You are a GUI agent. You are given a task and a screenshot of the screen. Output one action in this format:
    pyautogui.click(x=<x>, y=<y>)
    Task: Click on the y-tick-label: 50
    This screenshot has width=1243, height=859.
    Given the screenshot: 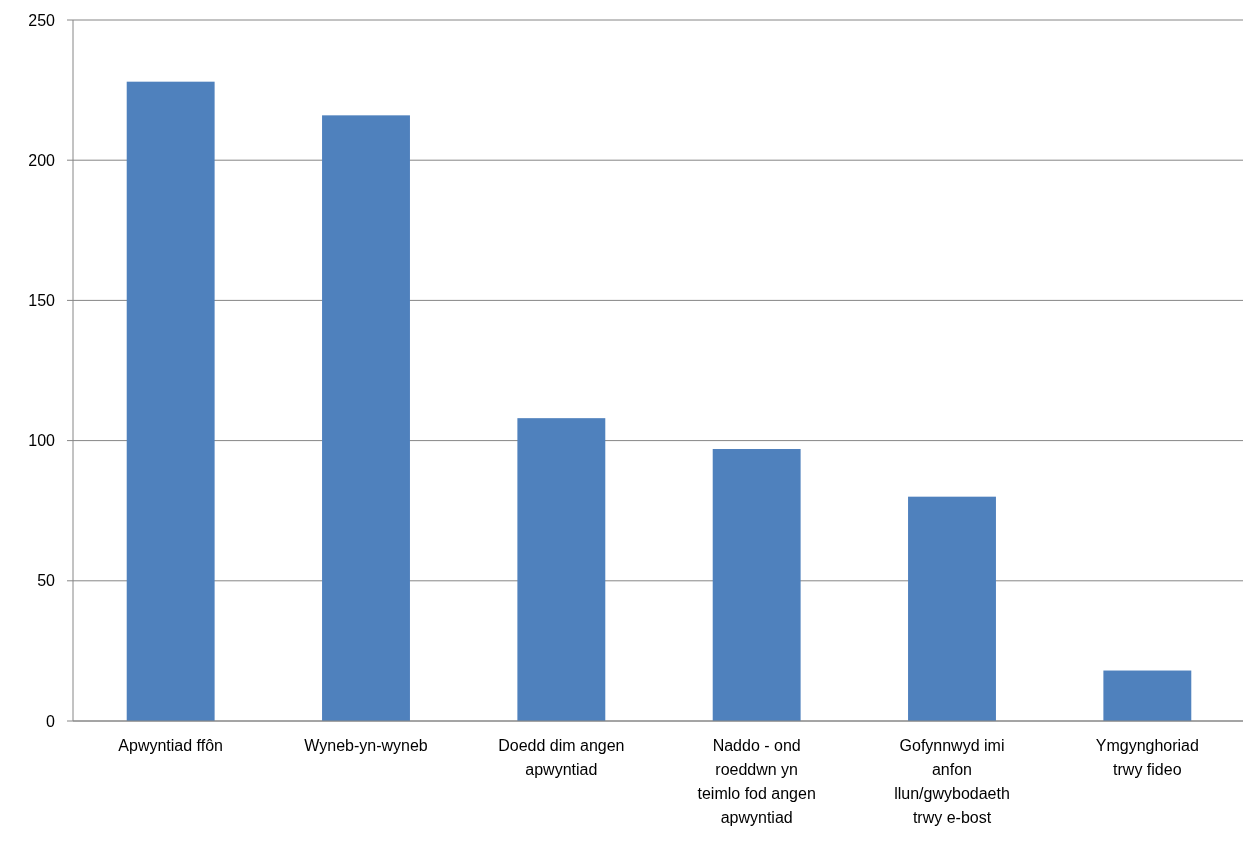 What is the action you would take?
    pyautogui.click(x=46, y=581)
    